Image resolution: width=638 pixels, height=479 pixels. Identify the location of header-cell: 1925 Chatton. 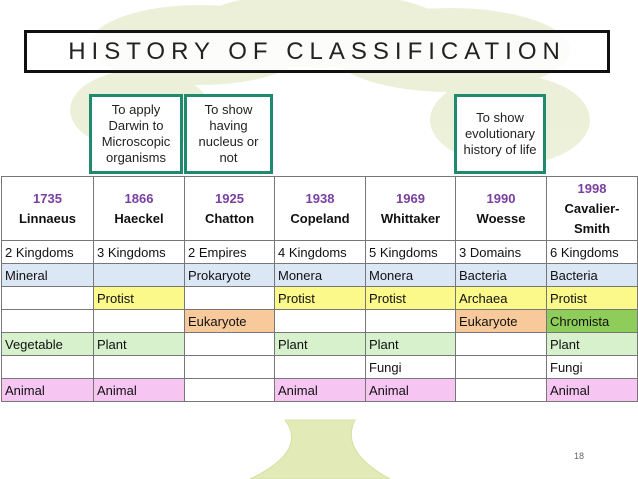
(229, 208).